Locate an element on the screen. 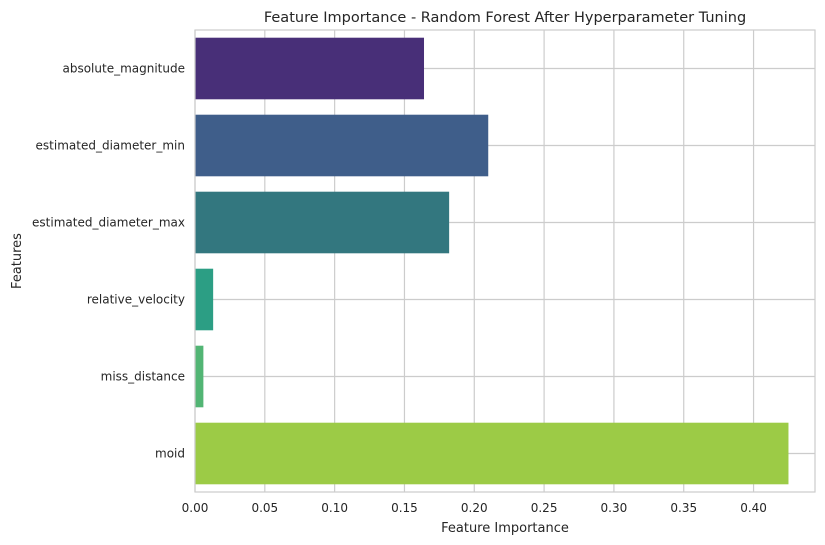  x-axis-label: Feature Importance is located at coordinates (505, 528).